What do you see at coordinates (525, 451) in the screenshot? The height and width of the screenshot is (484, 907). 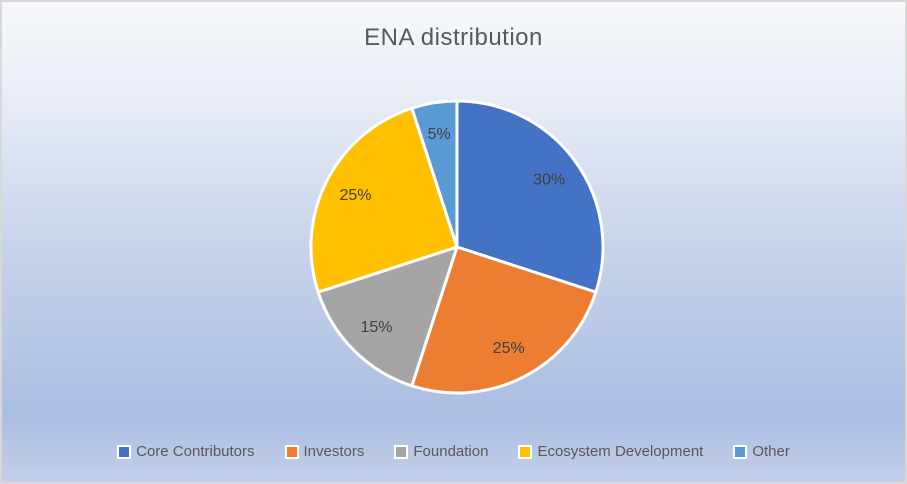 I see `legend-swatch-ecosystem-development` at bounding box center [525, 451].